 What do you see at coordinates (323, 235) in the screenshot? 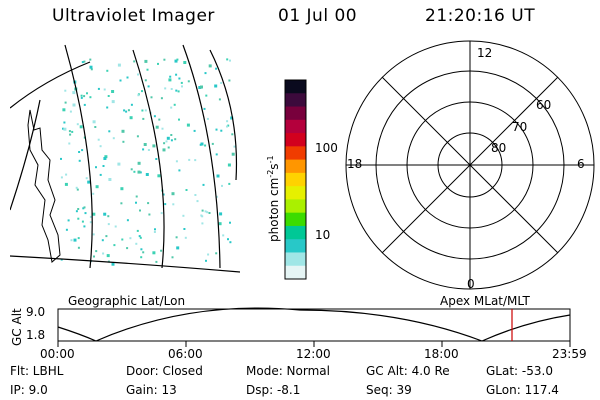
I see `colorbar-tick-10: 10` at bounding box center [323, 235].